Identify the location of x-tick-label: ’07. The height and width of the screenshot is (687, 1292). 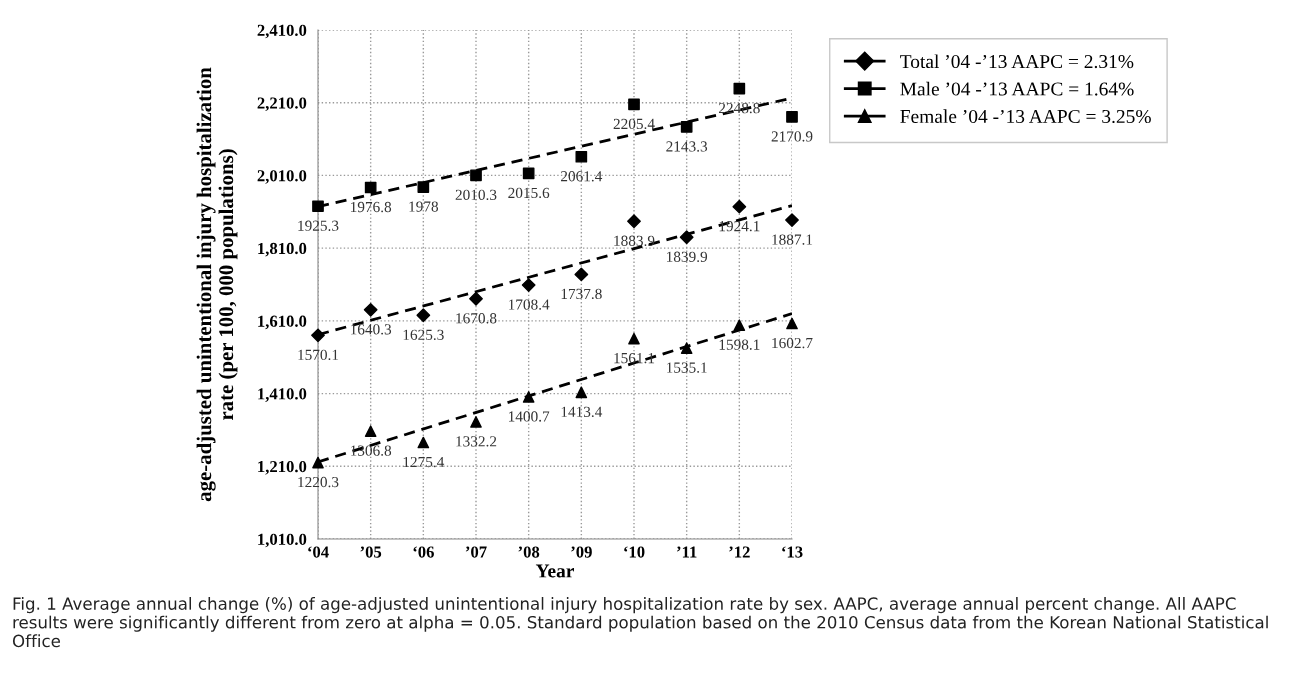
(476, 552).